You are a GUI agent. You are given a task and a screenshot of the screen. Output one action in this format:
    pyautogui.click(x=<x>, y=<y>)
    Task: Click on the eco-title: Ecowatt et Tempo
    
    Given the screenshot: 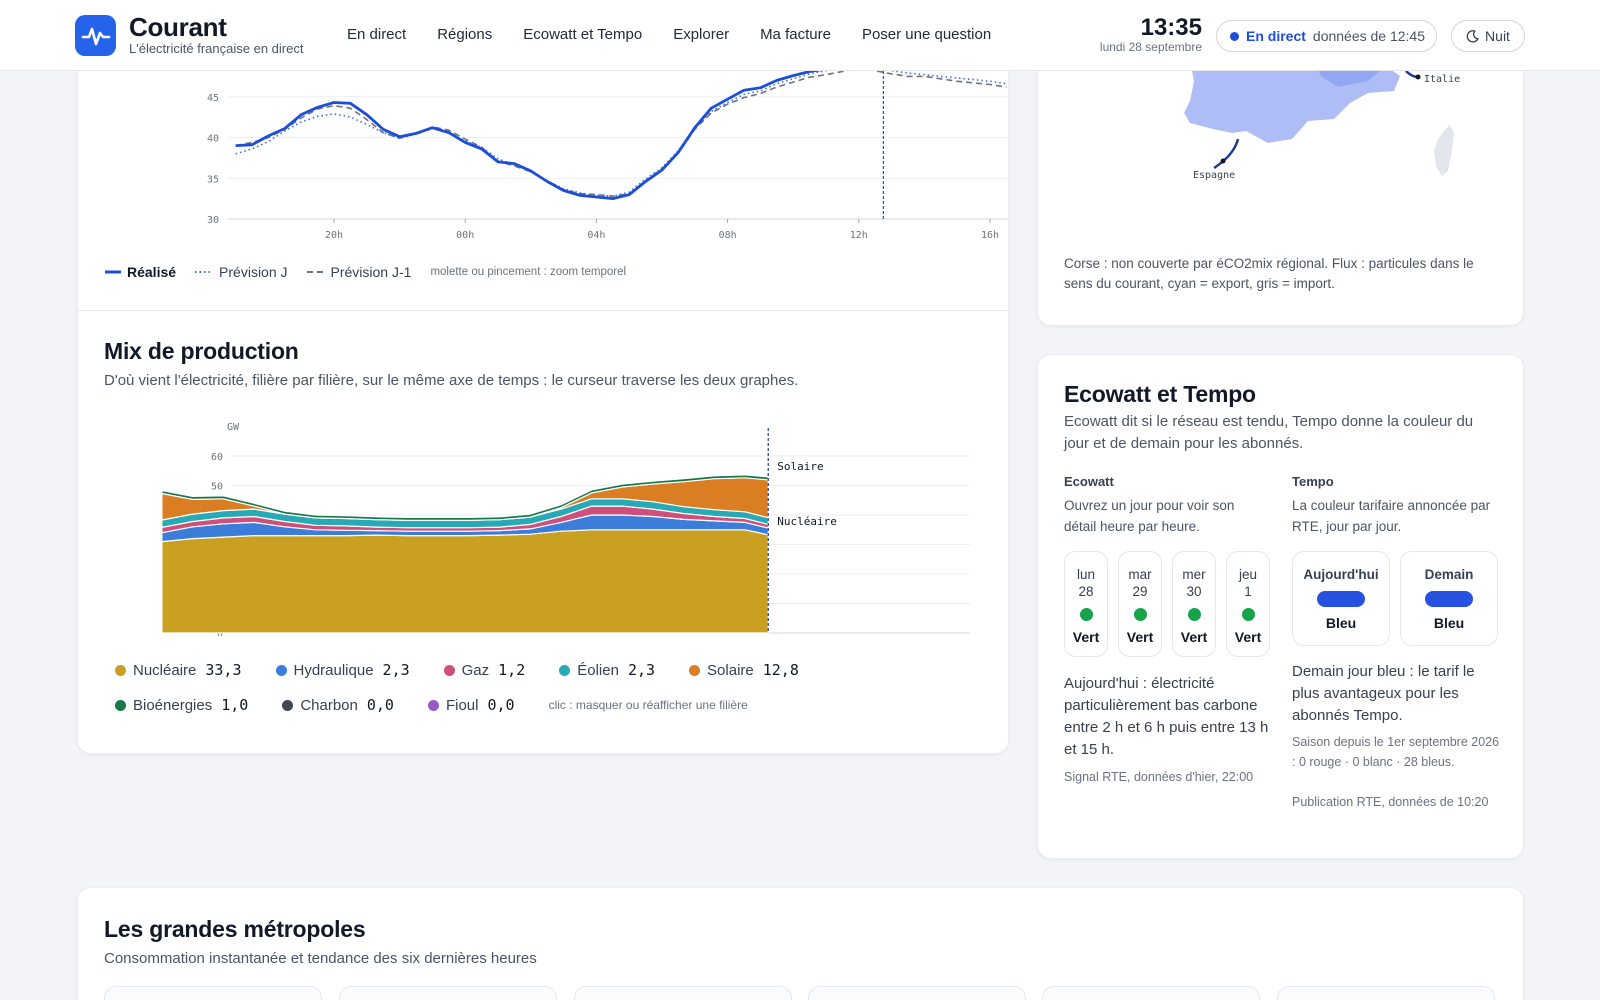 What is the action you would take?
    pyautogui.click(x=1160, y=394)
    